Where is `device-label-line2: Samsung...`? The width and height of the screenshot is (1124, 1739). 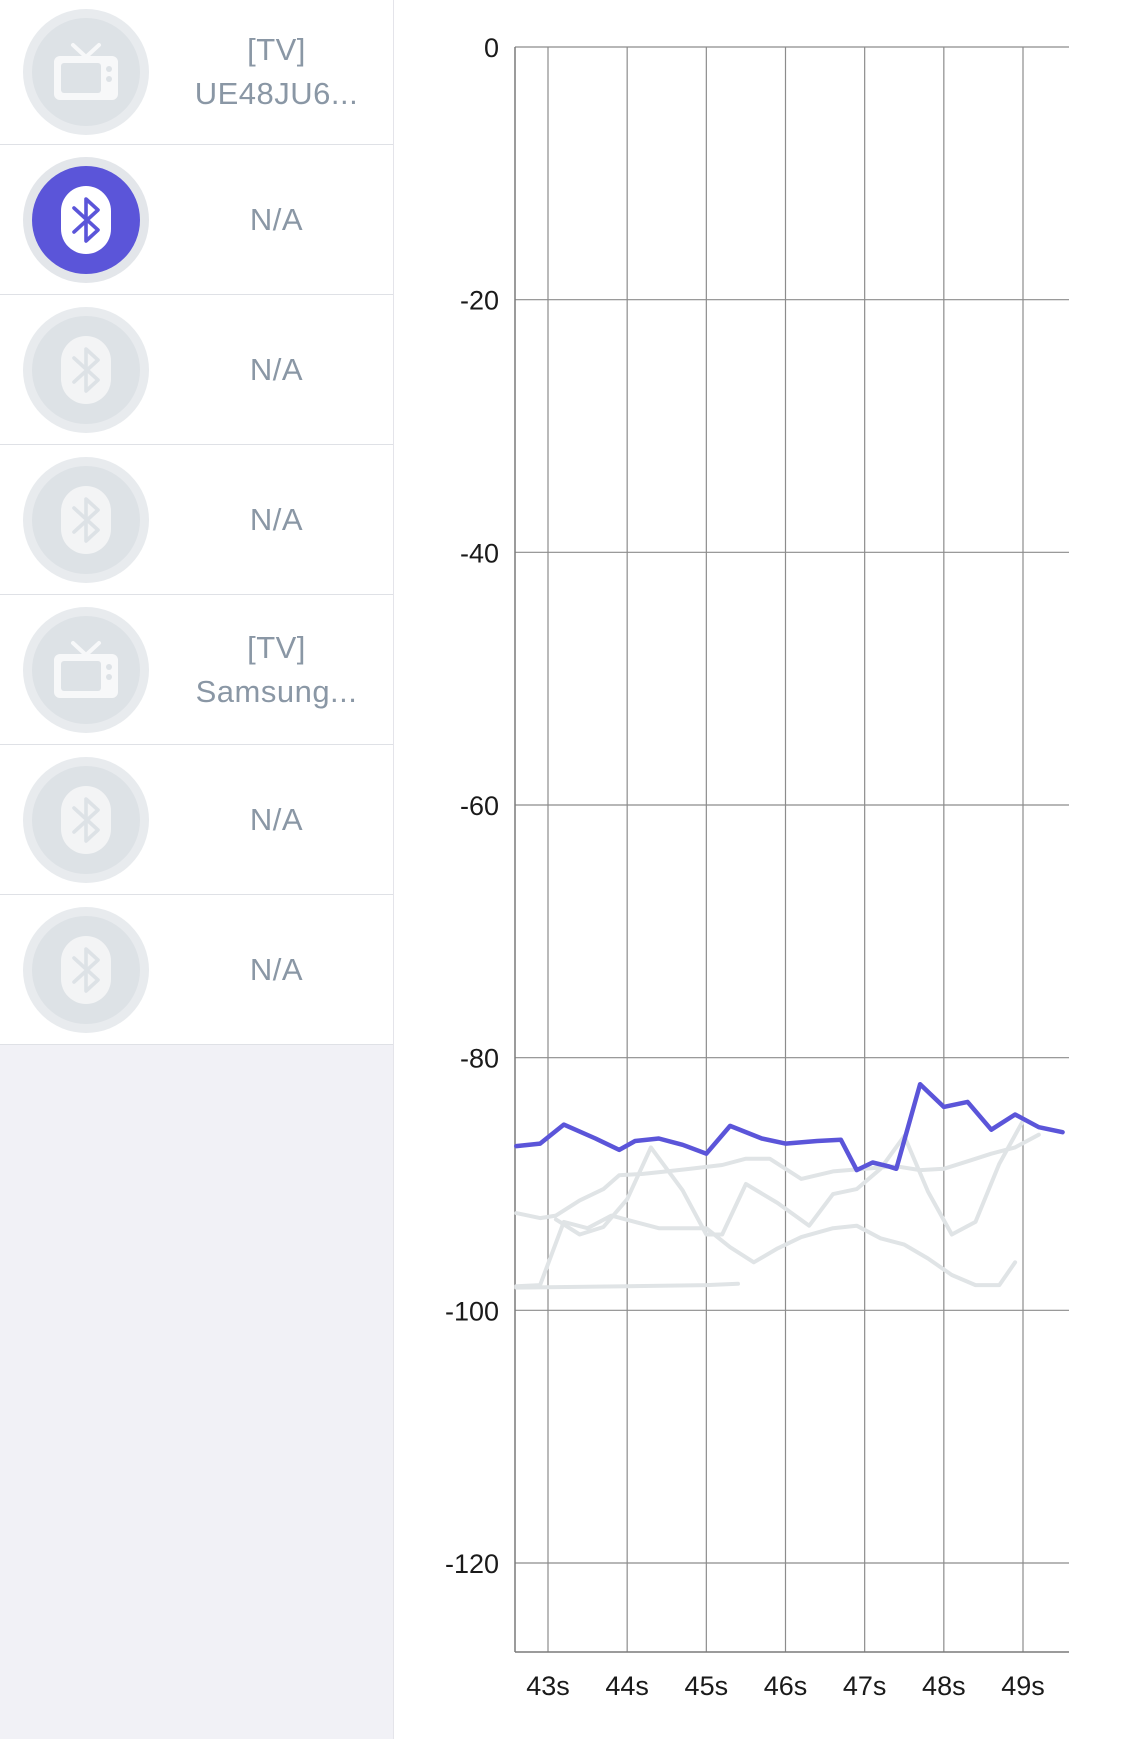
device-label-line2: Samsung... is located at coordinates (276, 691).